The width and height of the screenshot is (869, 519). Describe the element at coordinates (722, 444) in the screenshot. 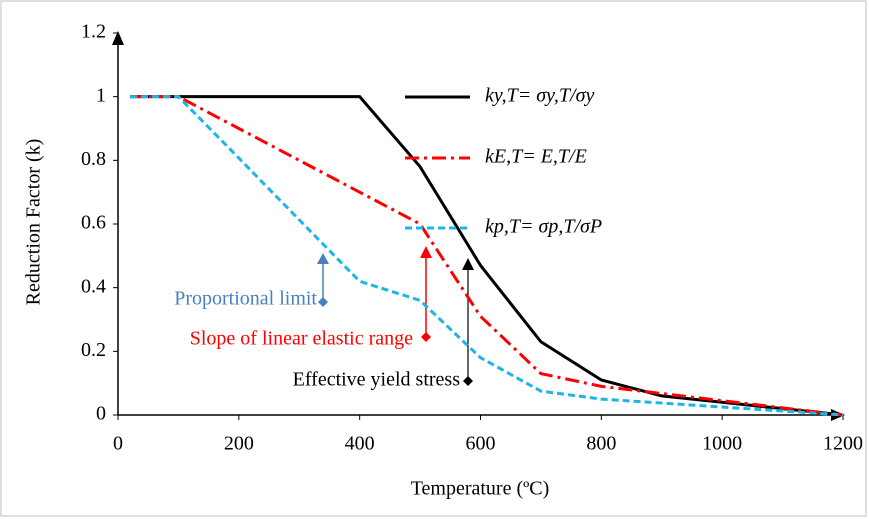

I see `x-tick-label: 1000` at that location.